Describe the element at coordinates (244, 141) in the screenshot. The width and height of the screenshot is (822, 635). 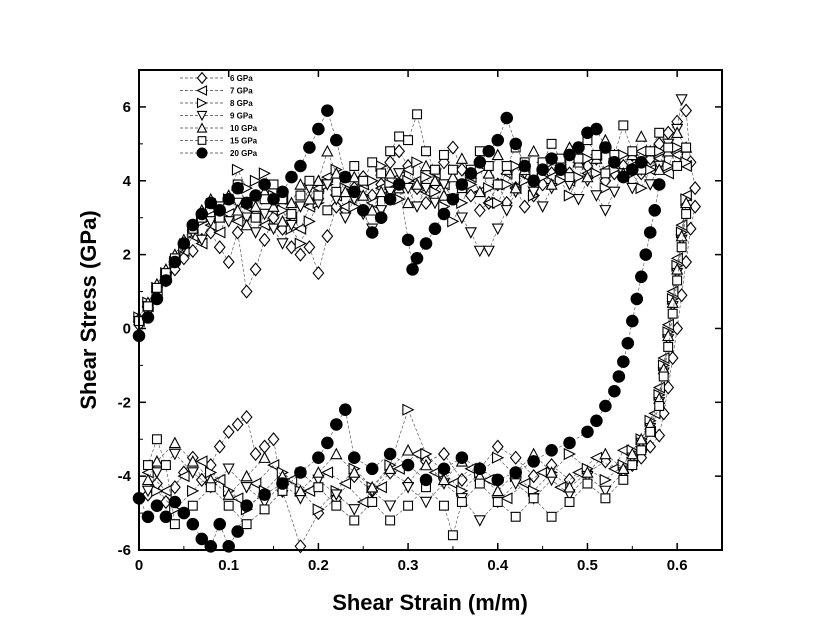
I see `legend-label: 15 GPa` at that location.